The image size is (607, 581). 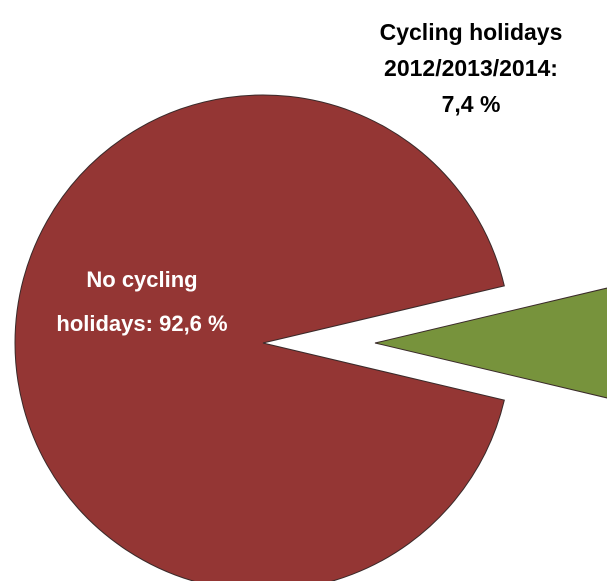 I want to click on value-label: 7,4 %, so click(x=471, y=104).